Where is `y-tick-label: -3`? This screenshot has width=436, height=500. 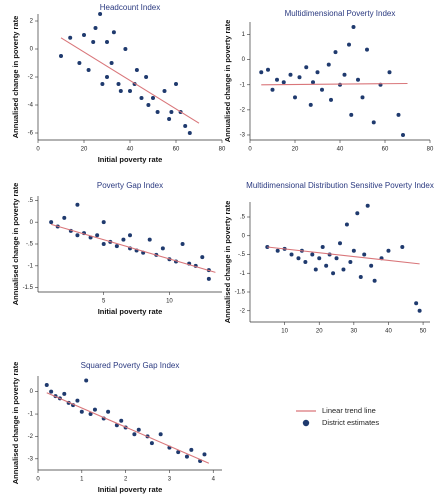 y-tick-label: -3 is located at coordinates (31, 459).